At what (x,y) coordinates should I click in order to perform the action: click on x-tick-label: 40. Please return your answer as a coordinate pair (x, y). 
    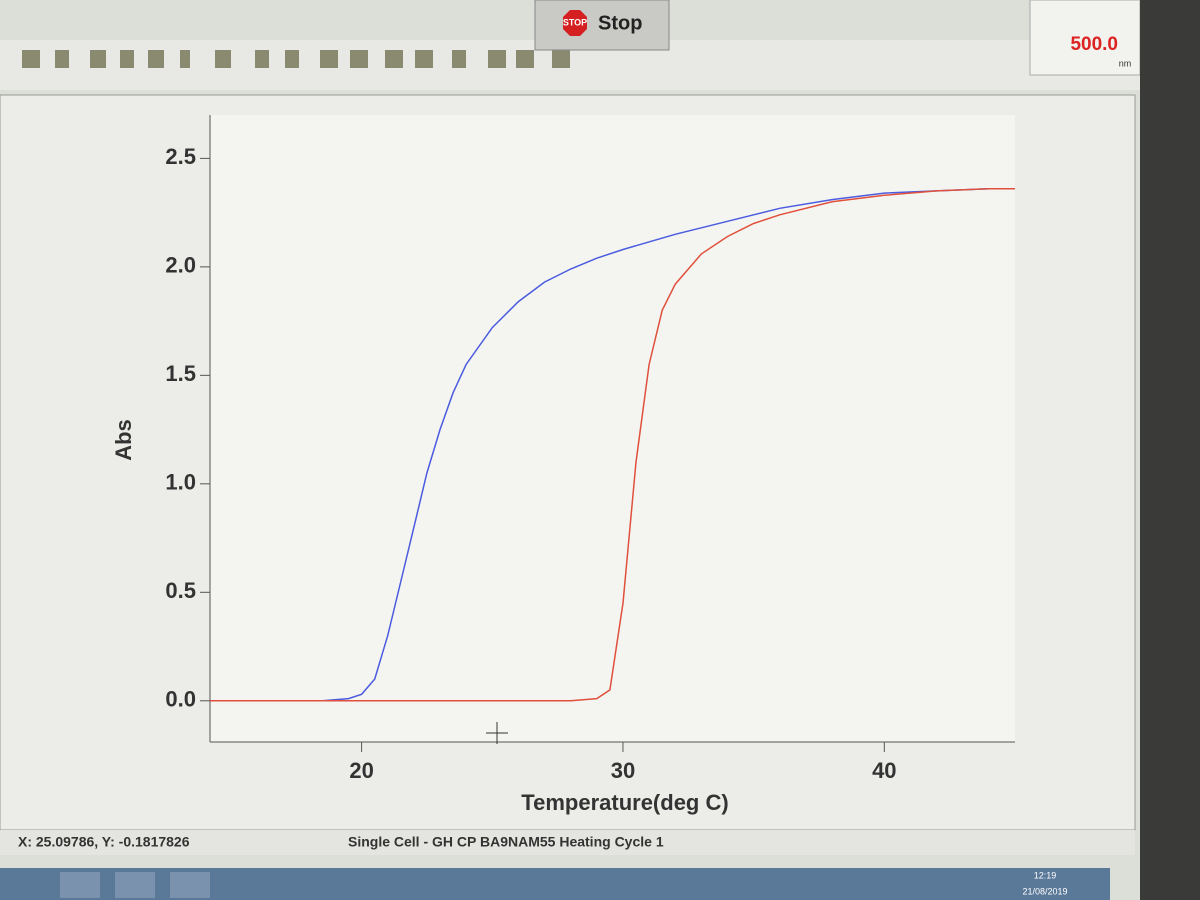
    Looking at the image, I should click on (884, 770).